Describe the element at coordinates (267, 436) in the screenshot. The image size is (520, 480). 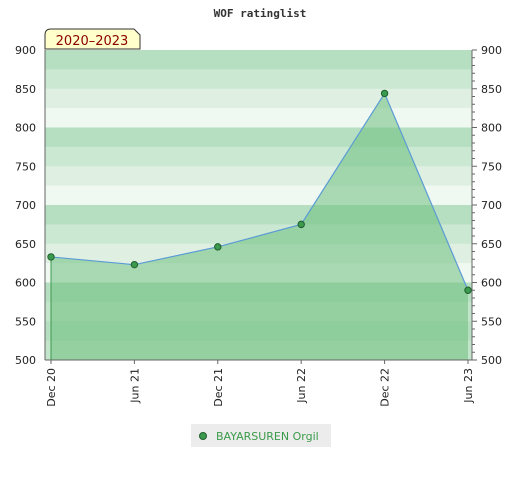
I see `legend-label: BAYARSUREN Orgil` at that location.